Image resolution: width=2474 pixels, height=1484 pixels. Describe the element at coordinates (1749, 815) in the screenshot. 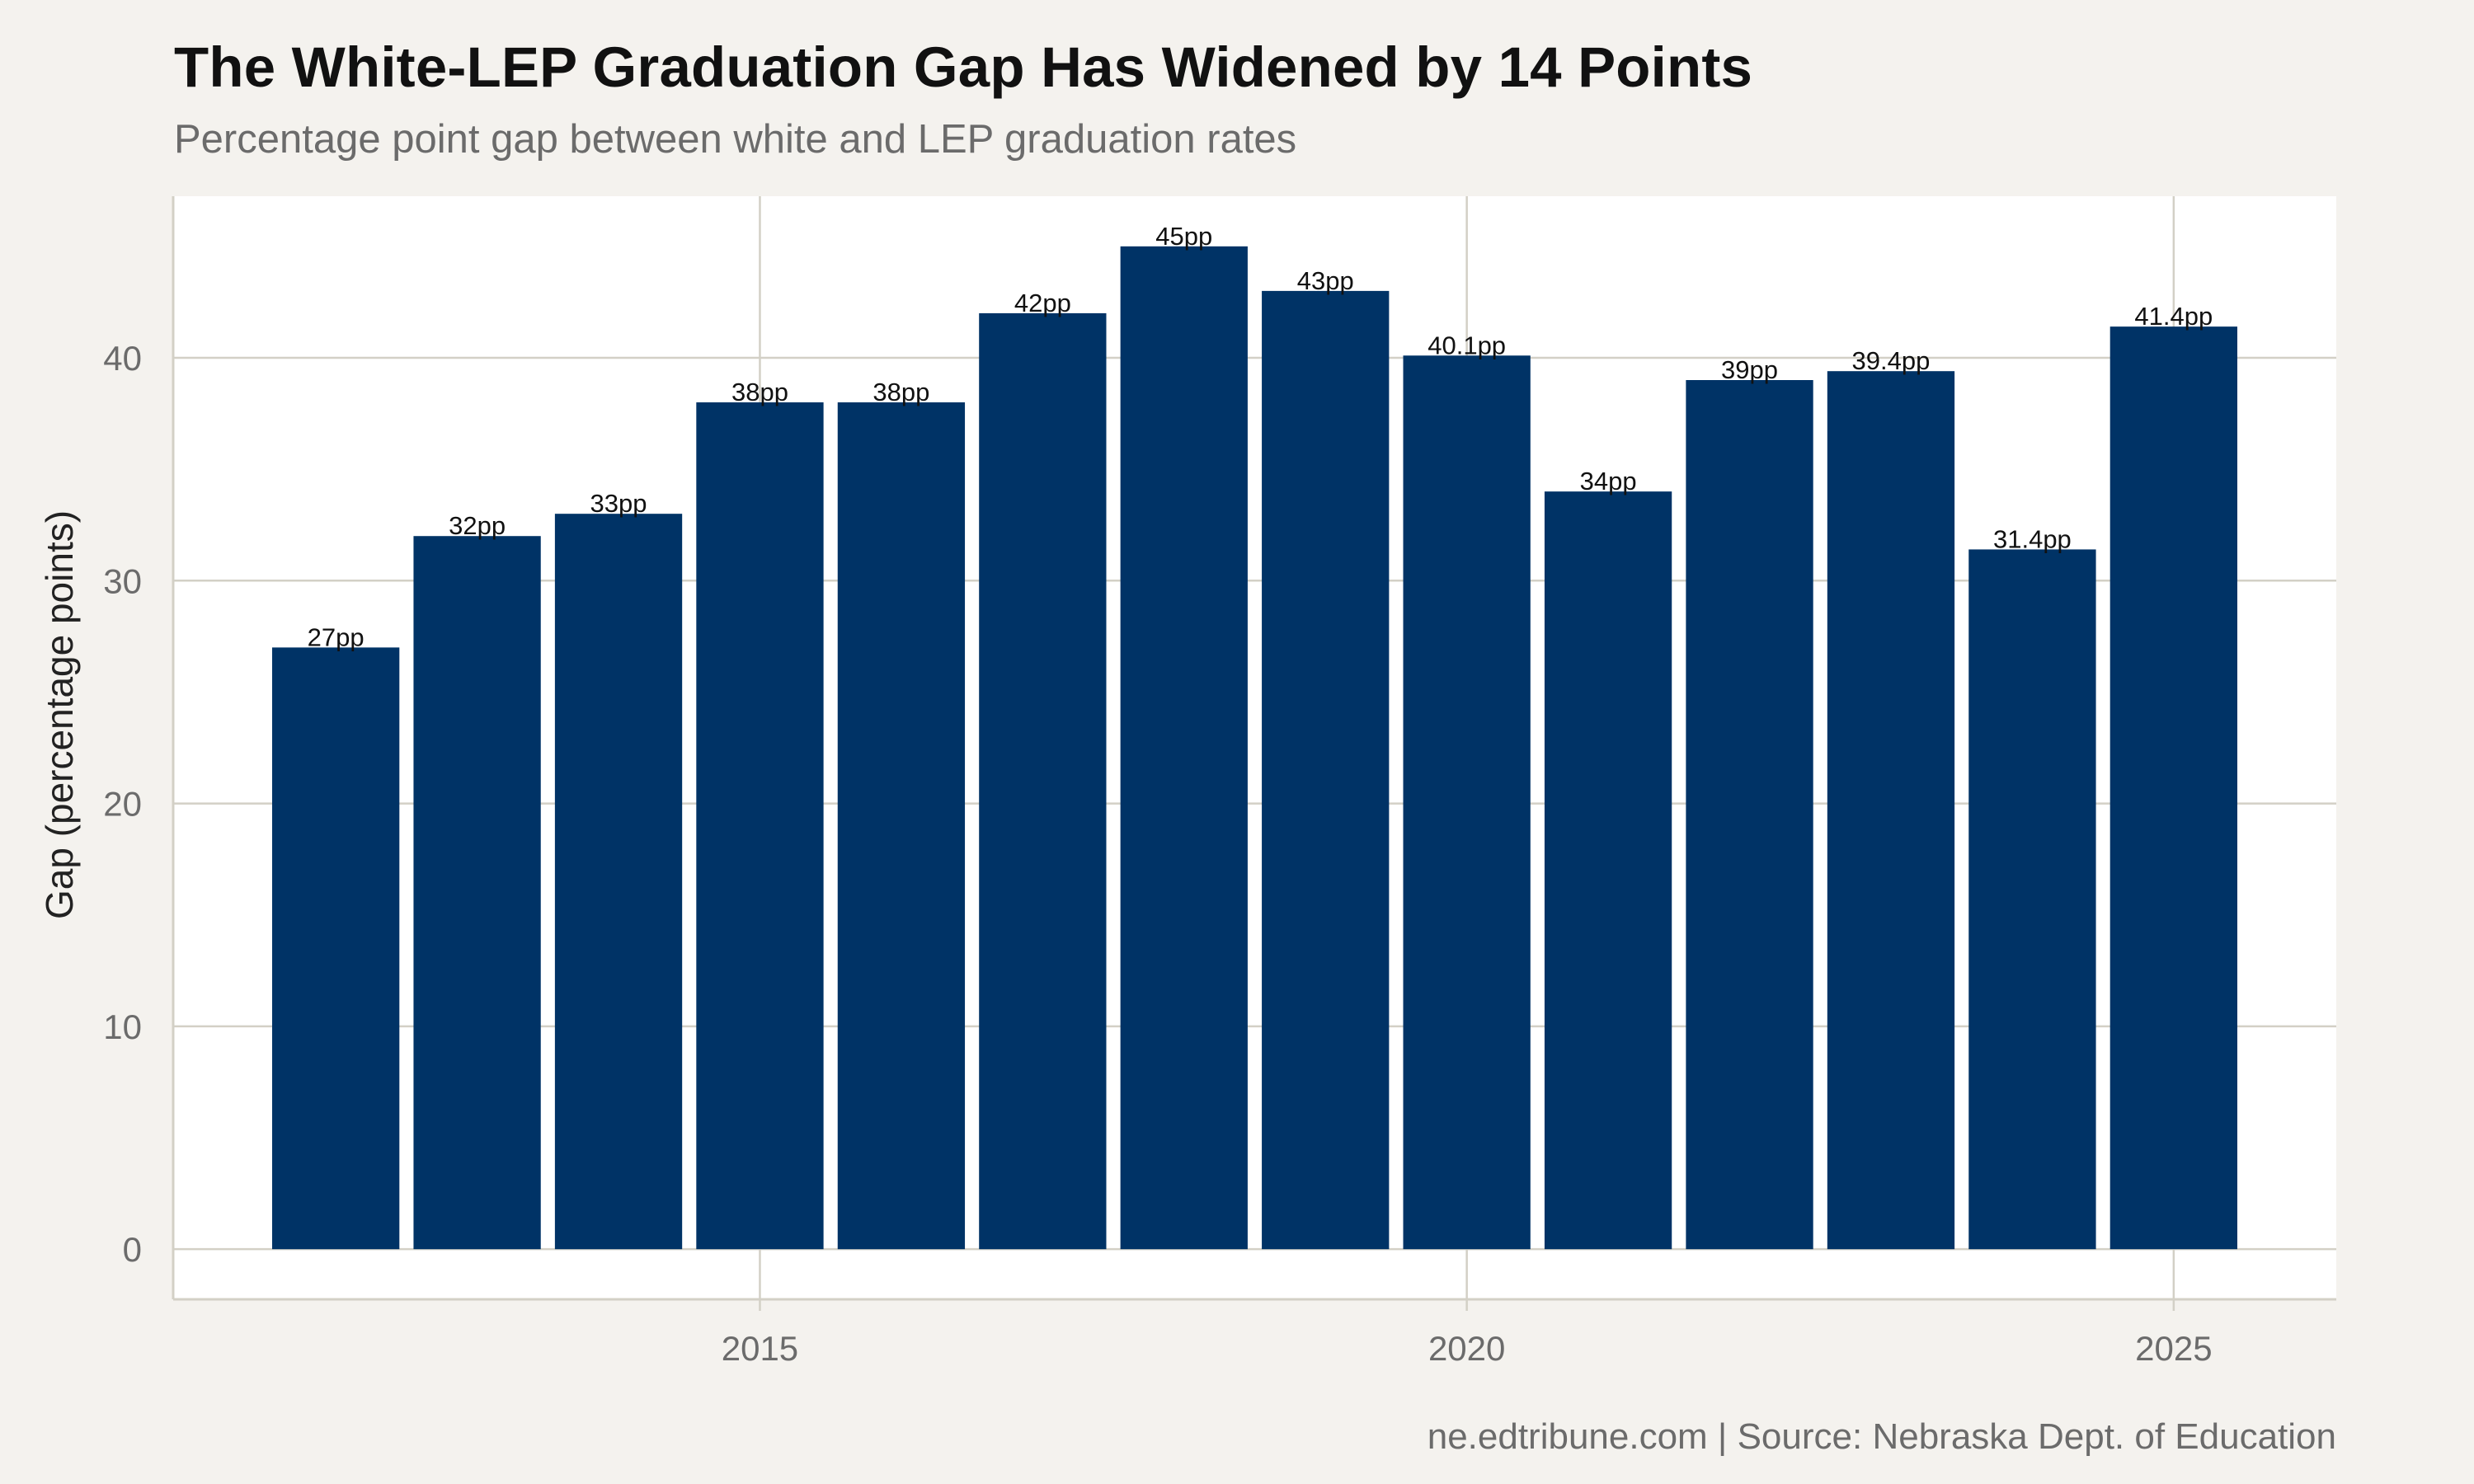

I see `bar-2022` at that location.